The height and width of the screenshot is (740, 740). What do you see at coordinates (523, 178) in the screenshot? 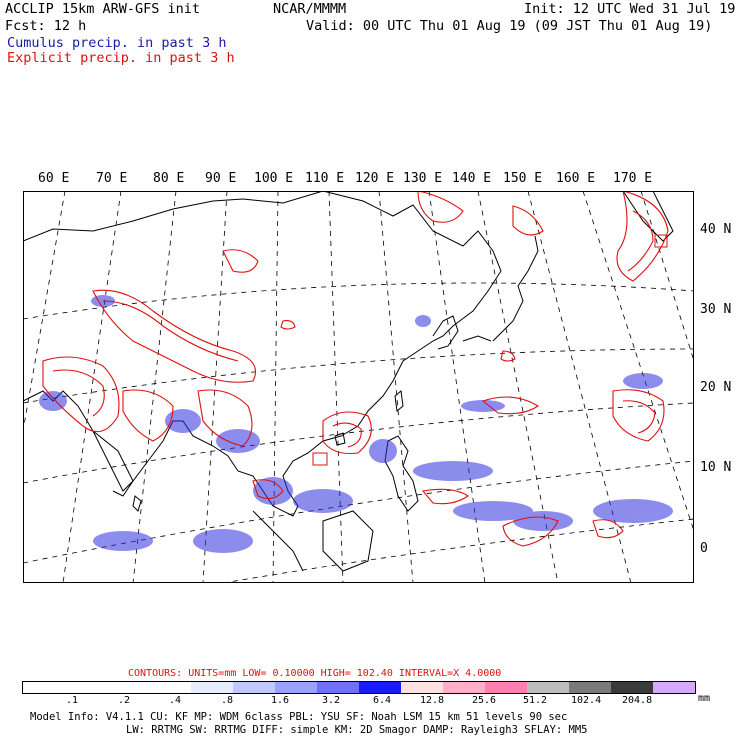
I see `lon-label: 150 E` at bounding box center [523, 178].